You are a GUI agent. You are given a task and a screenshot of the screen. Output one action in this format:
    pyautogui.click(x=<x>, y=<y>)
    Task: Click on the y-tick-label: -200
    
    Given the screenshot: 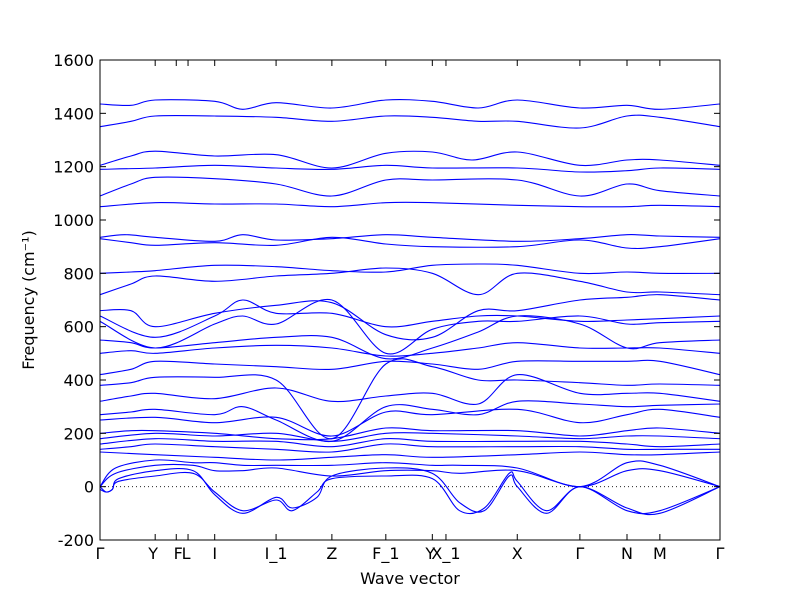 What is the action you would take?
    pyautogui.click(x=76, y=540)
    